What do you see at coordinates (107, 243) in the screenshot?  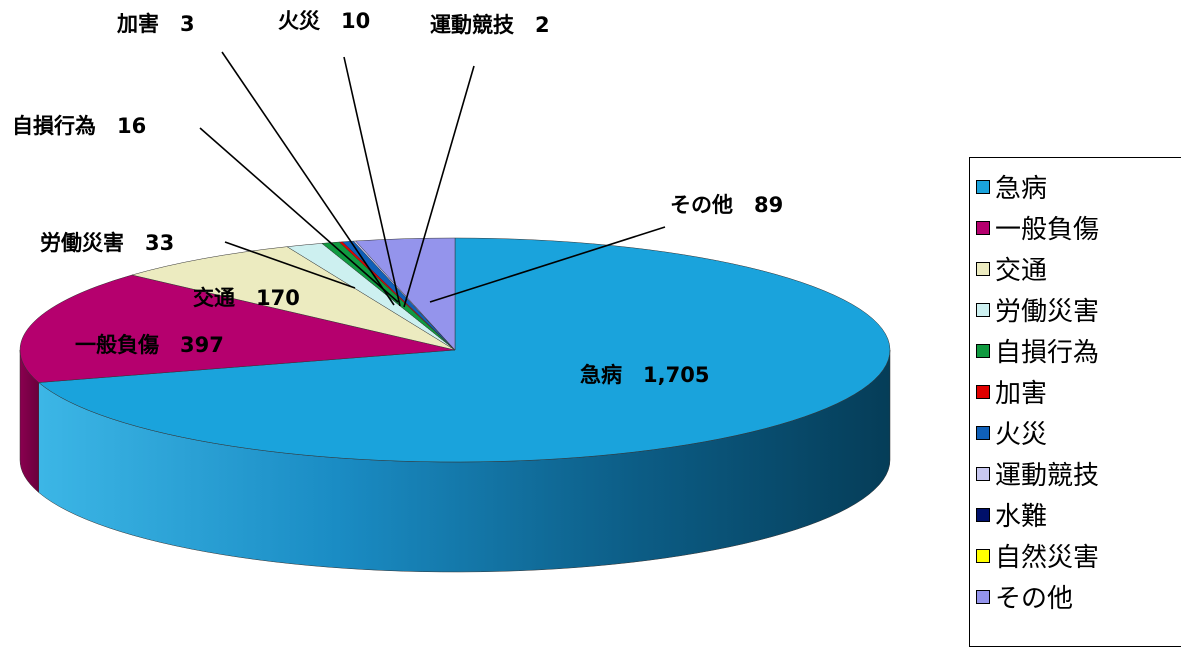 I see `data-label-労働災害: 労働災害 33` at bounding box center [107, 243].